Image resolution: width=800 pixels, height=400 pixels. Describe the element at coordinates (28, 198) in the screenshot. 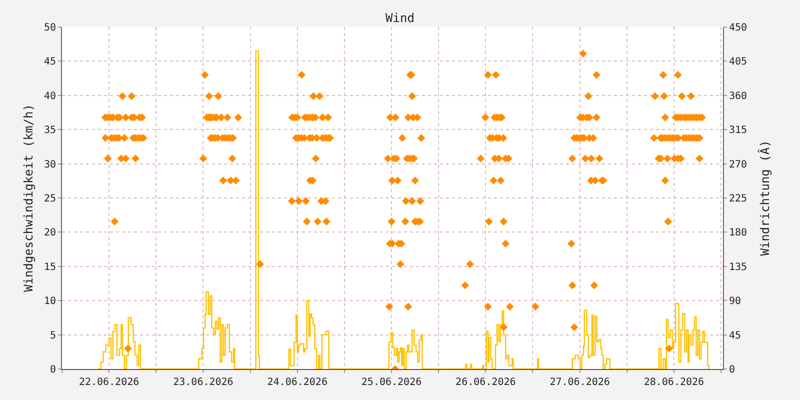

I see `y-axis-title: Windgeschwindigkeit (km/h)` at that location.